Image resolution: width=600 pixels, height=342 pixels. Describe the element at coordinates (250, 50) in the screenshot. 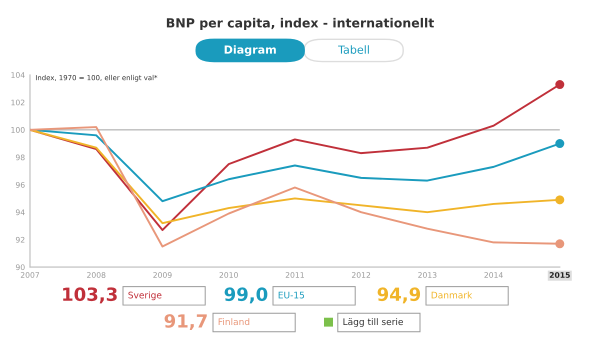

I see `text: Diagram` at that location.